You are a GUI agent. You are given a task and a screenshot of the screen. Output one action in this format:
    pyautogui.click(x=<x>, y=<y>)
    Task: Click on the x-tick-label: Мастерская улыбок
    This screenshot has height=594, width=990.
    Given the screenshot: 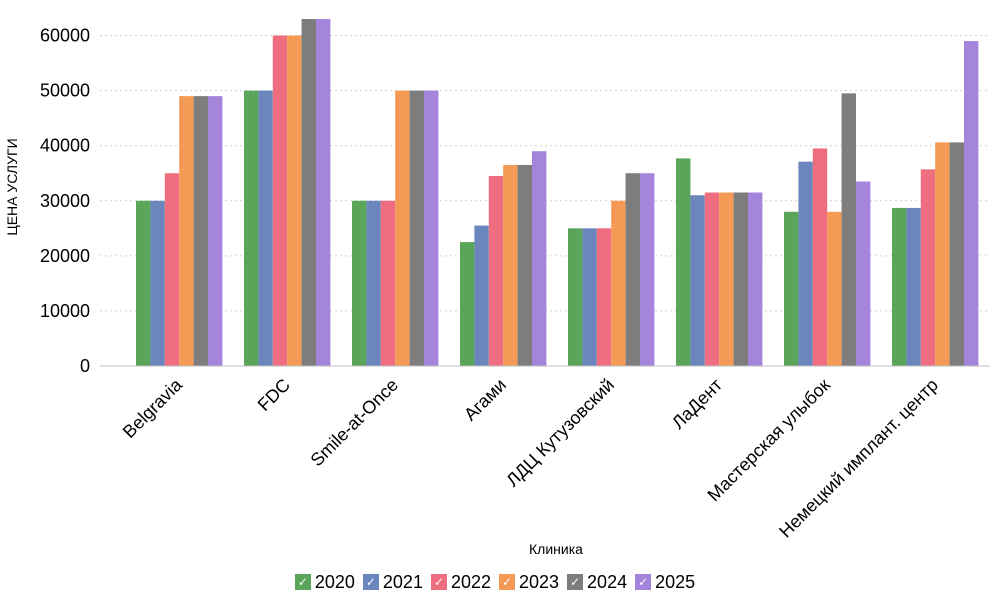 What is the action you would take?
    pyautogui.click(x=769, y=440)
    